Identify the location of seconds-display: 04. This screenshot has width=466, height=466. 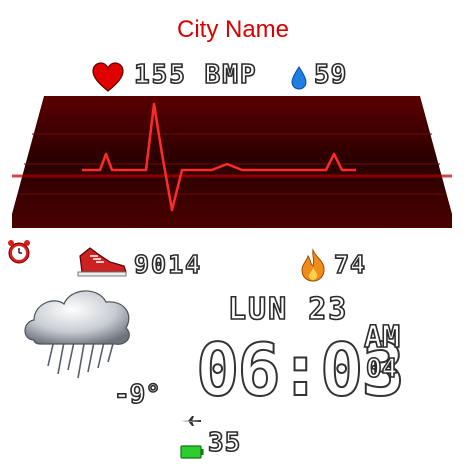
(381, 369).